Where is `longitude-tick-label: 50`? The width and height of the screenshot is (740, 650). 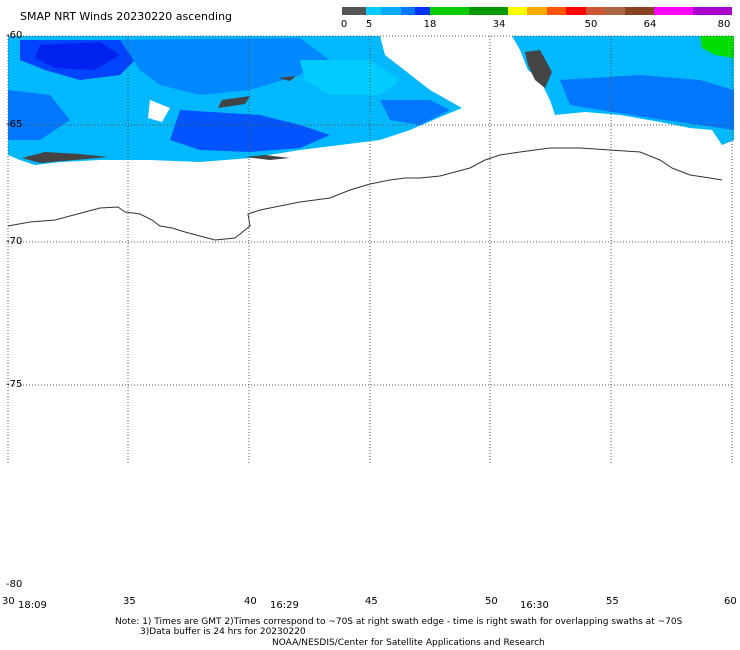
longitude-tick-label: 50 is located at coordinates (491, 601).